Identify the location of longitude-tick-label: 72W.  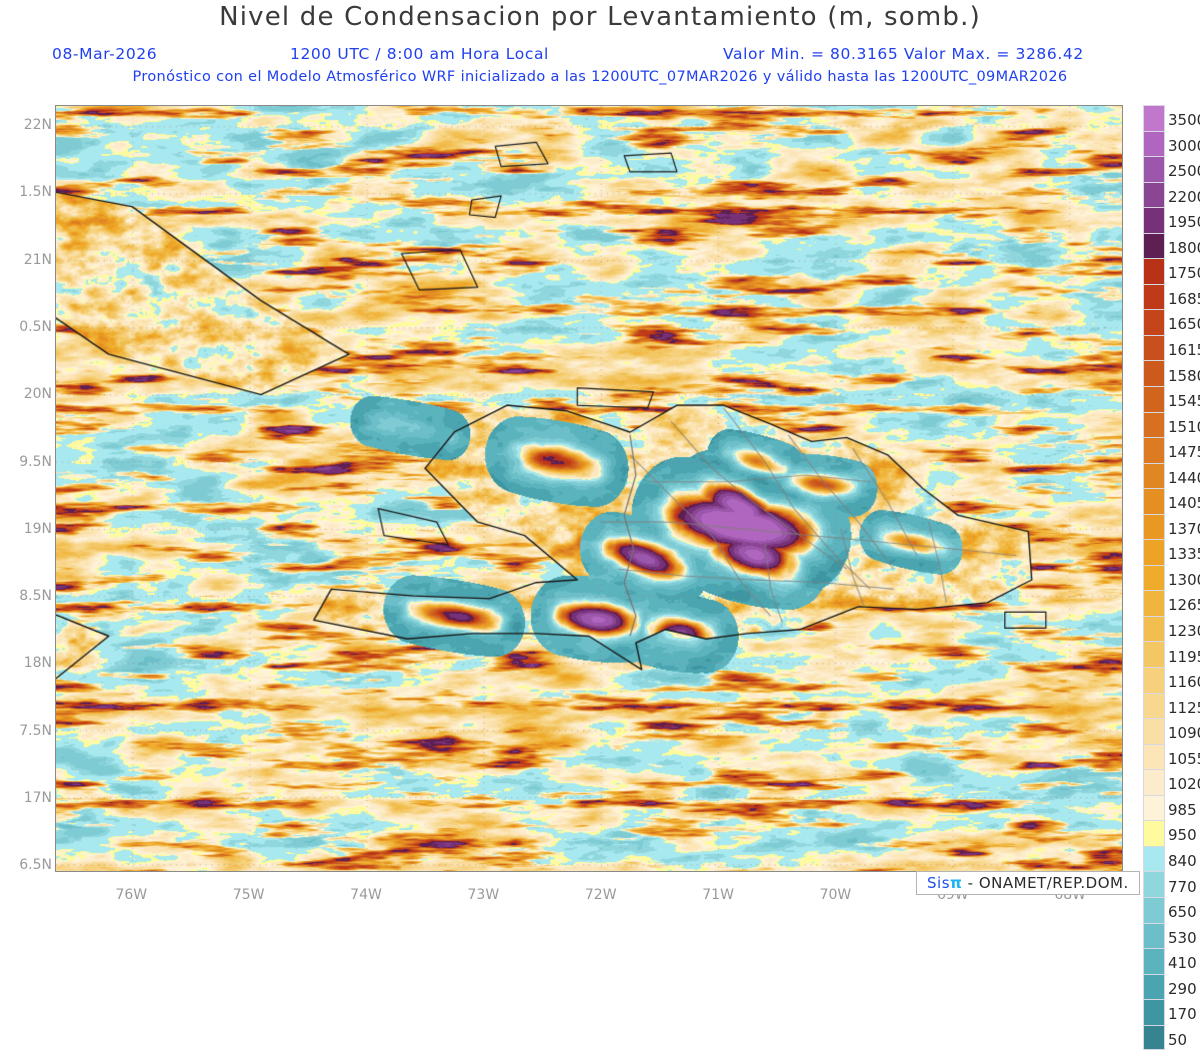
(600, 895).